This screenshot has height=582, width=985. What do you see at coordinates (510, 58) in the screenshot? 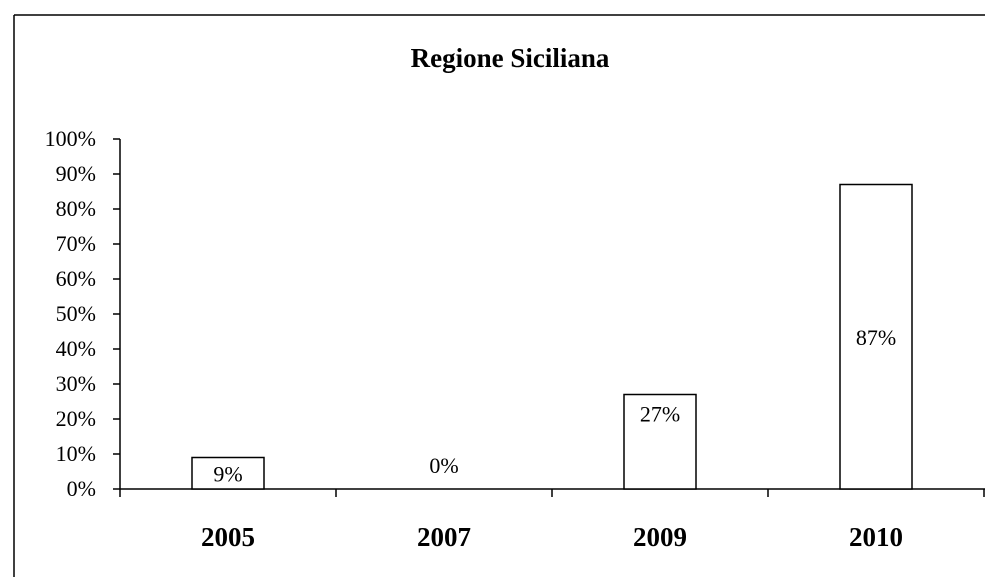
I see `chart-title: Regione Siciliana` at bounding box center [510, 58].